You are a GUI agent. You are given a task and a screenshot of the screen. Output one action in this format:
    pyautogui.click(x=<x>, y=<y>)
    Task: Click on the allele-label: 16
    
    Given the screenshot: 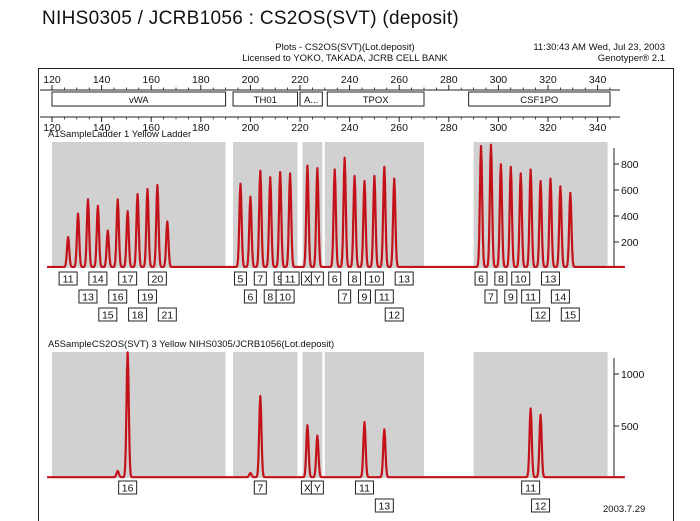 What is the action you would take?
    pyautogui.click(x=118, y=298)
    